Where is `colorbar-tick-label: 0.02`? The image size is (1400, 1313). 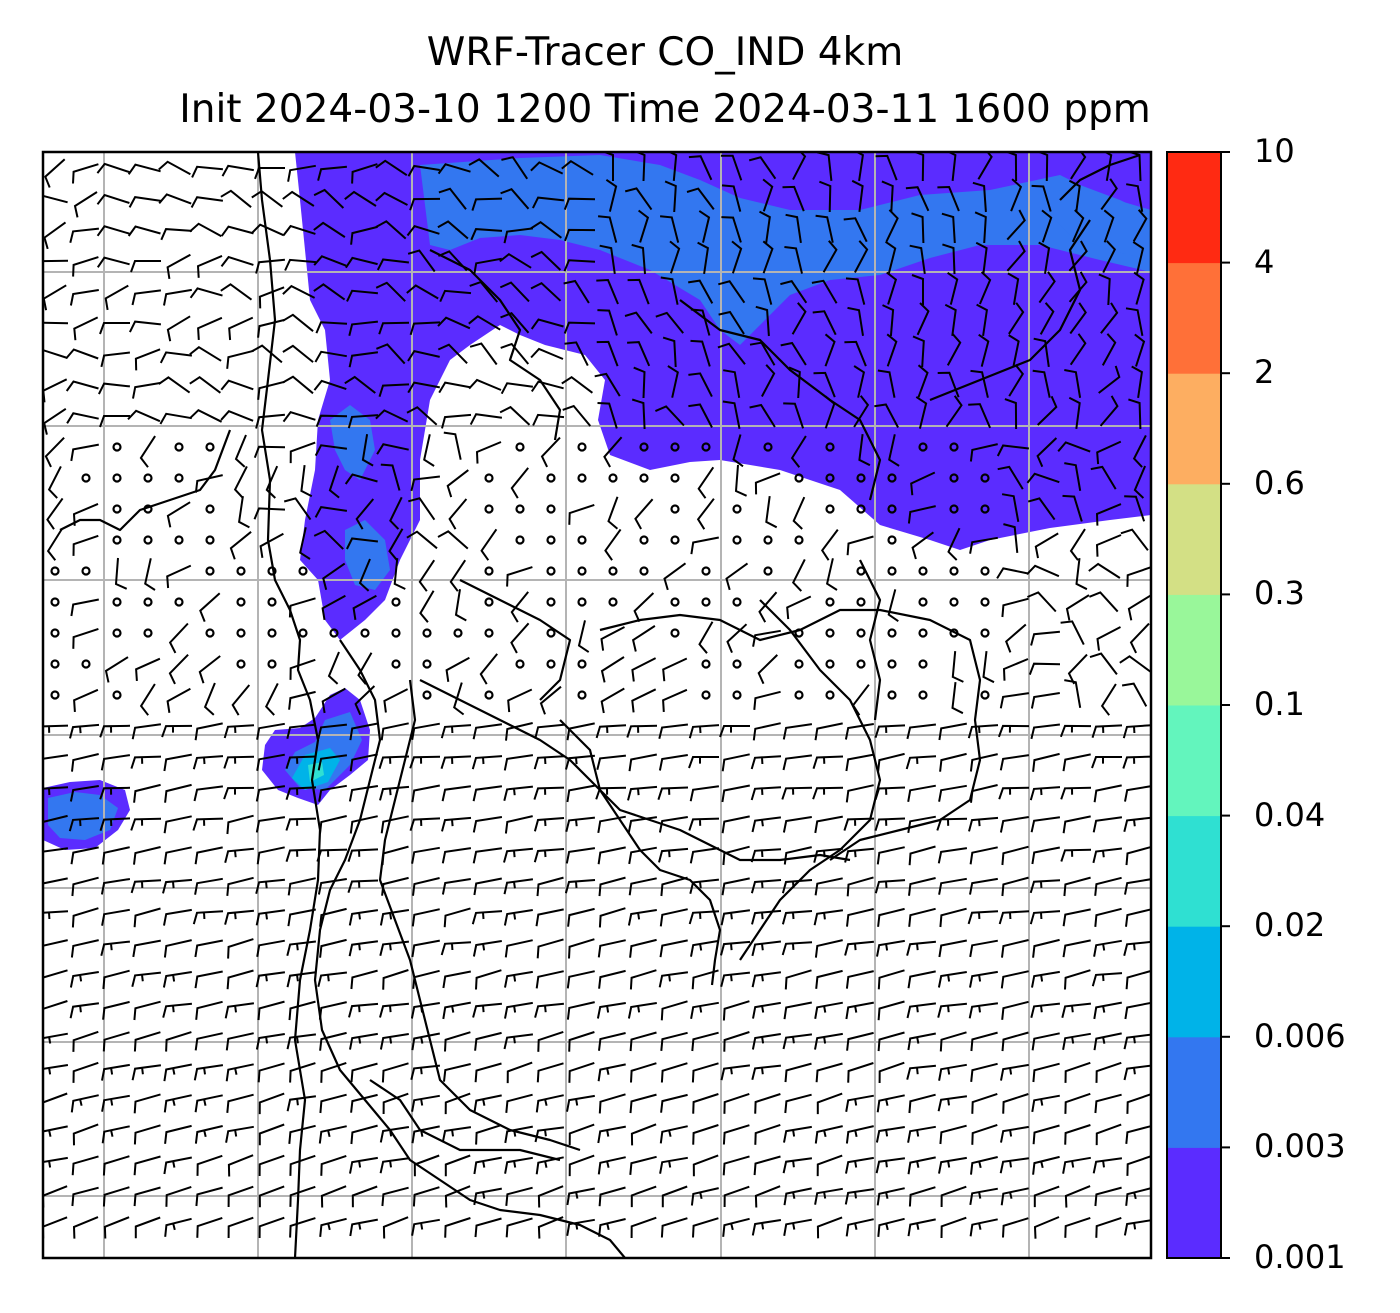 colorbar-tick-label: 0.02 is located at coordinates (1290, 925).